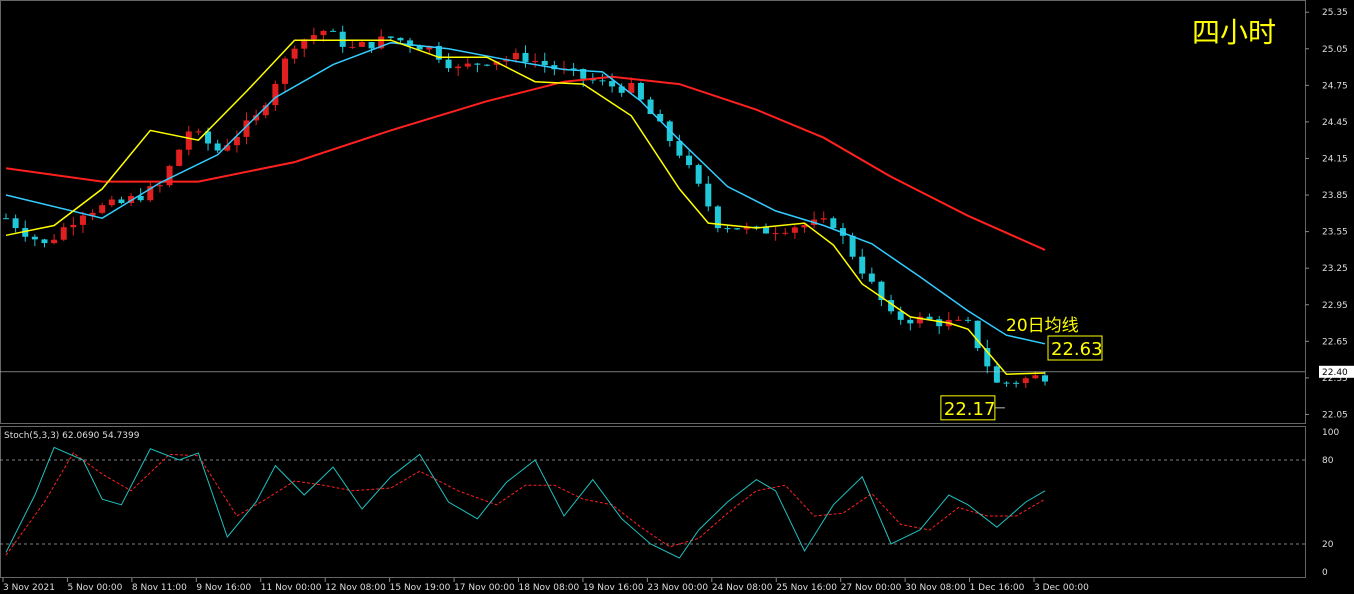  I want to click on time-tick-label: 30 Nov 08:00, so click(935, 588).